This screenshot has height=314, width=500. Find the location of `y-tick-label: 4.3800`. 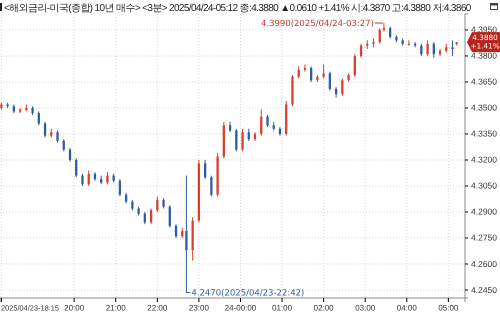

y-tick-label: 4.3800 is located at coordinates (484, 55).